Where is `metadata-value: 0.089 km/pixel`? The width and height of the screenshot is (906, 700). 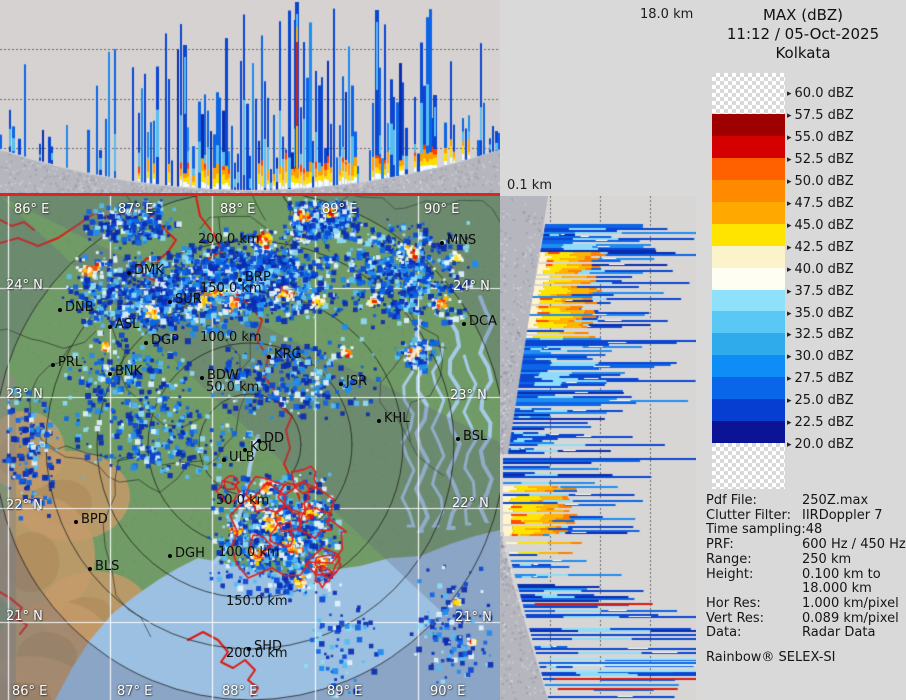 metadata-value: 0.089 km/pixel is located at coordinates (850, 618).